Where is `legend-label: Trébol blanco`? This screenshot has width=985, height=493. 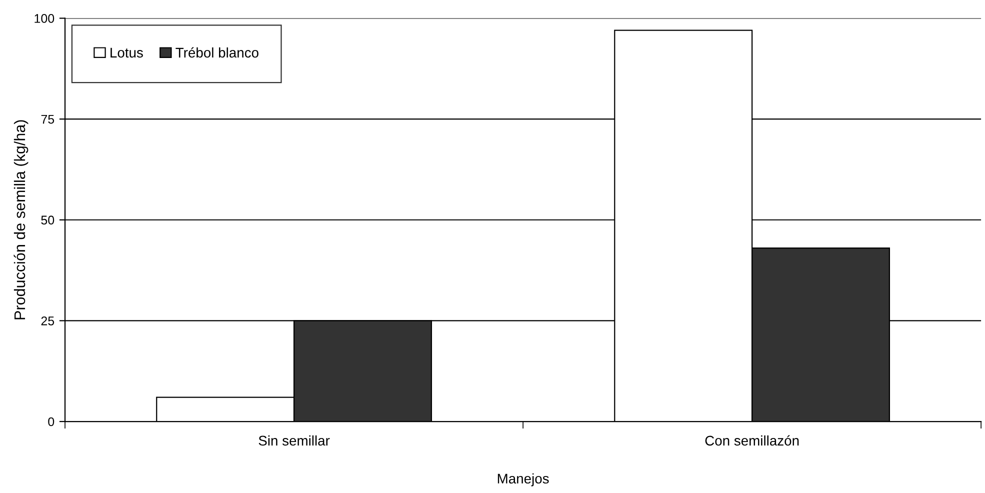 legend-label: Trébol blanco is located at coordinates (217, 52).